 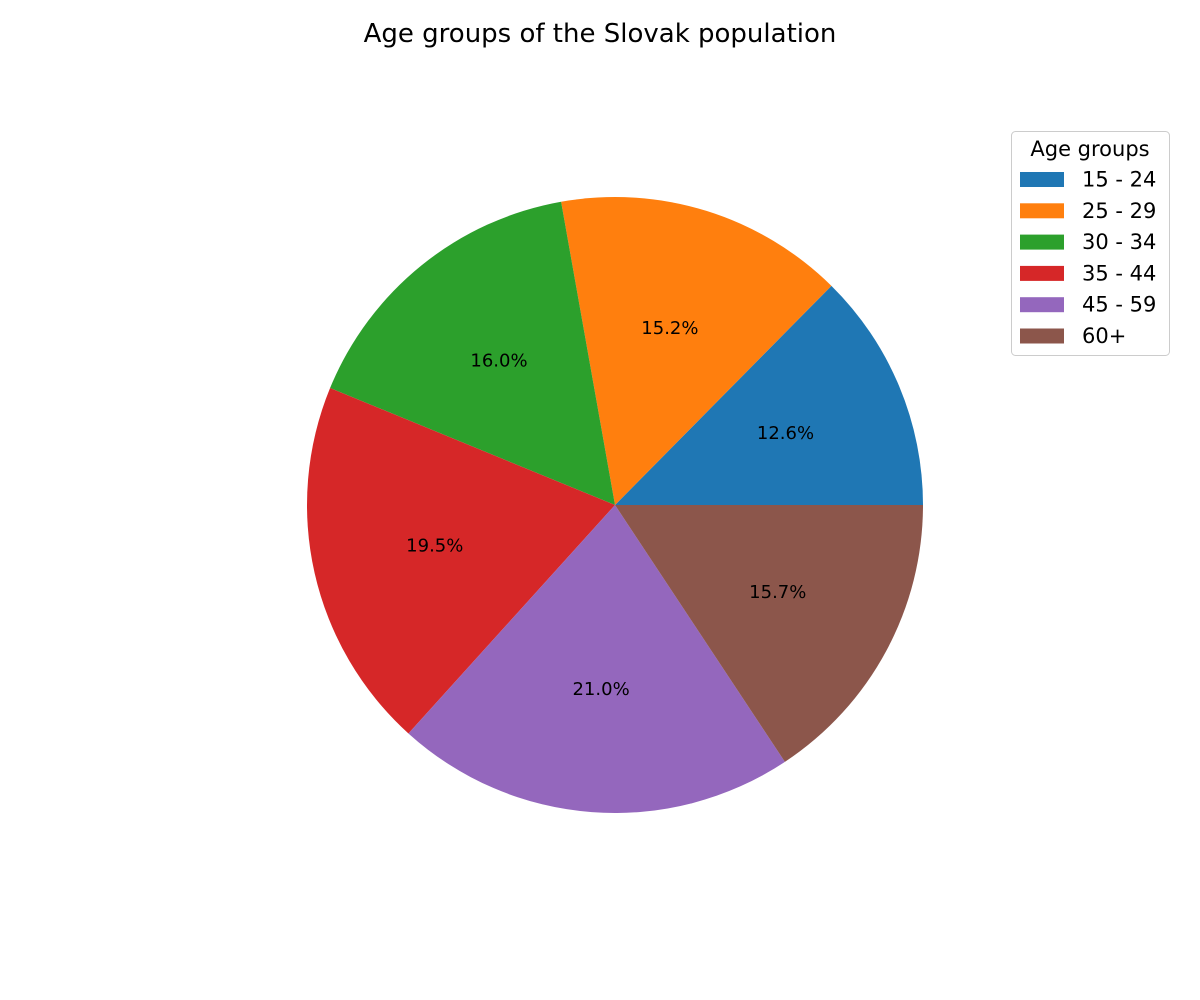 I want to click on pie-label-45-59: 21.0%, so click(x=600, y=689).